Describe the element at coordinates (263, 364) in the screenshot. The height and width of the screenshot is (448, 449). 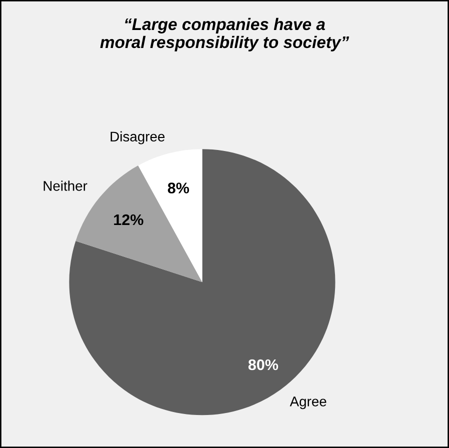
I see `data-label: 80%` at that location.